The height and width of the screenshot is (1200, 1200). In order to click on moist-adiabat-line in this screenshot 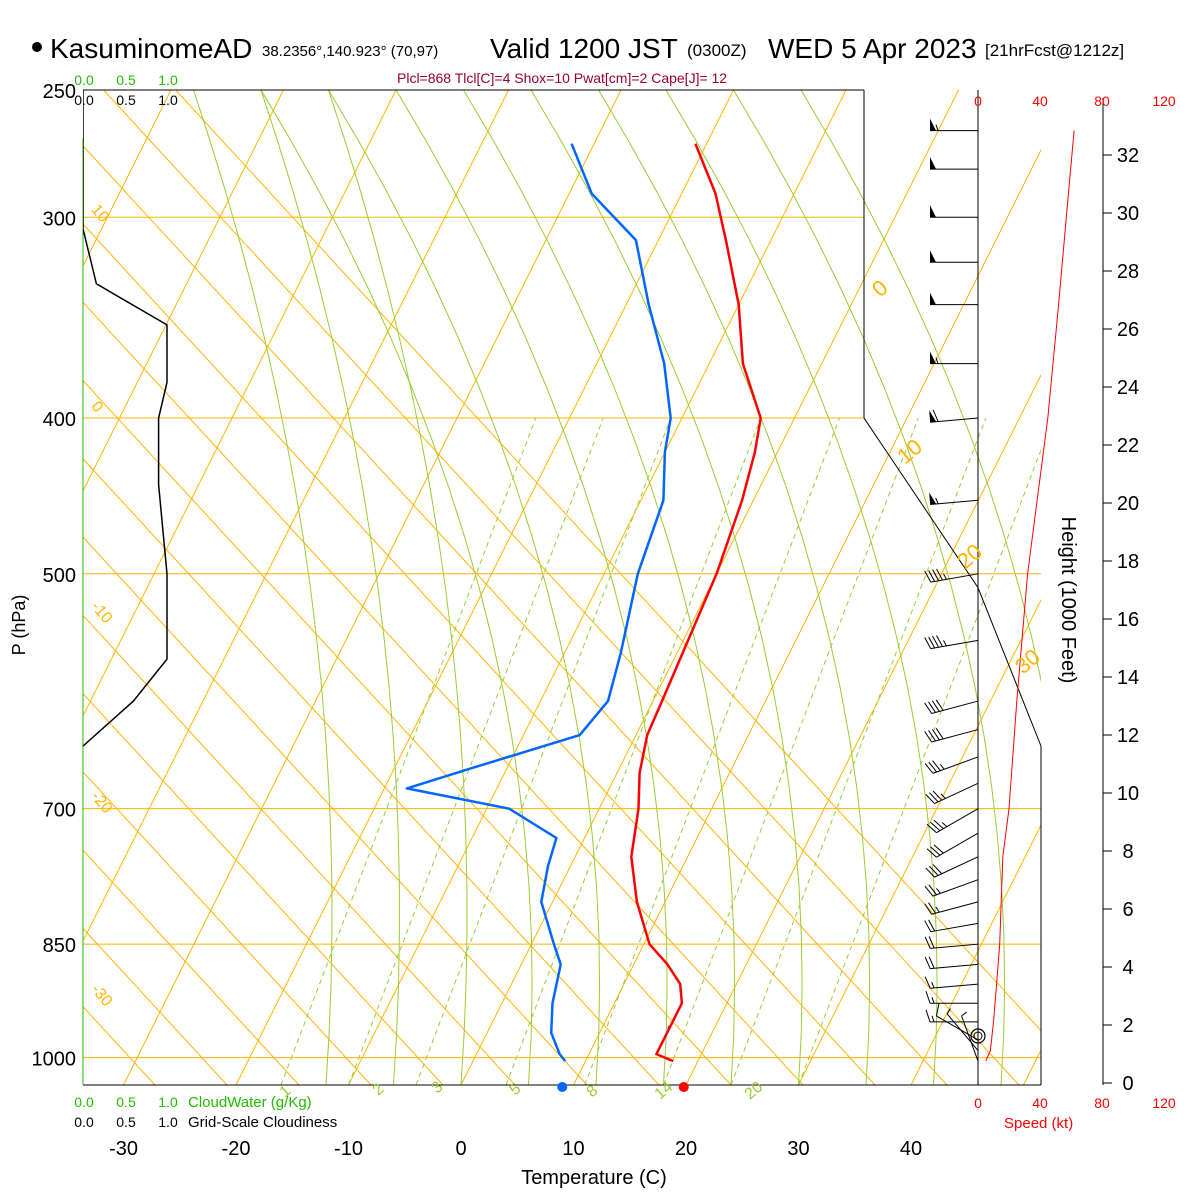, I will do `click(398, 587)`.